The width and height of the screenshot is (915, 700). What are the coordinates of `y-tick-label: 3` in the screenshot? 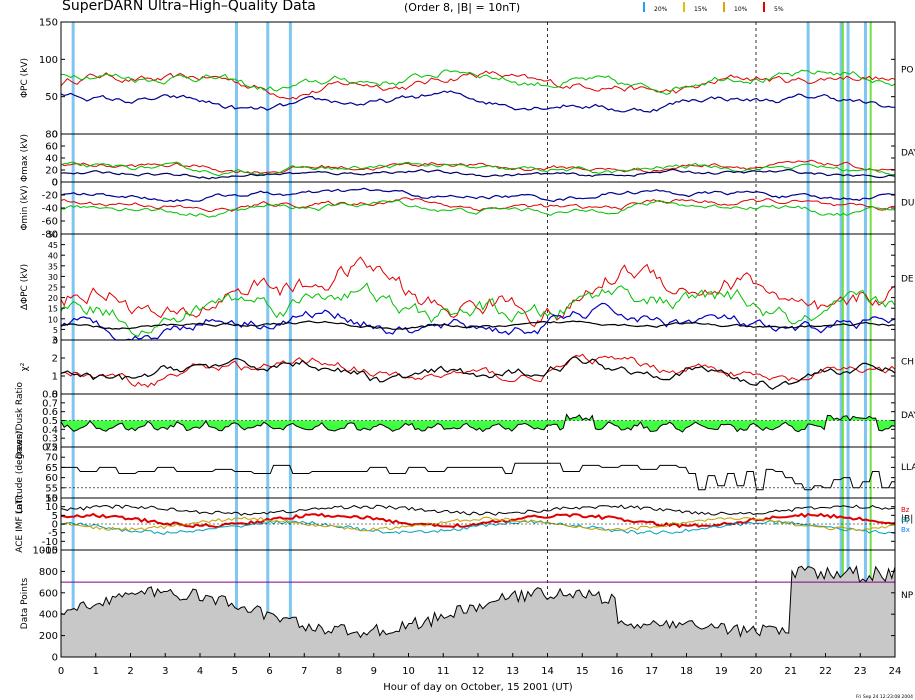 It's located at (55, 341).